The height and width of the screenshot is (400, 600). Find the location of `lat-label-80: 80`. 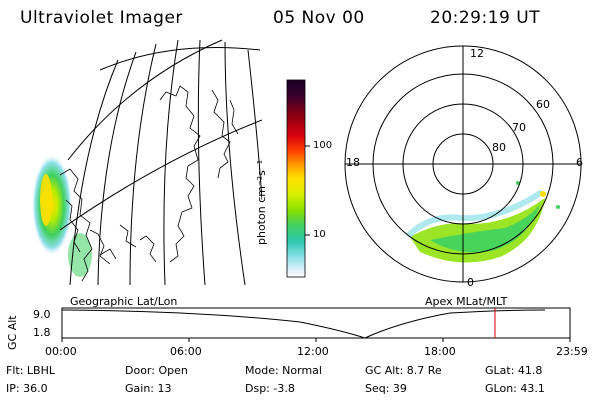

lat-label-80: 80 is located at coordinates (499, 147).